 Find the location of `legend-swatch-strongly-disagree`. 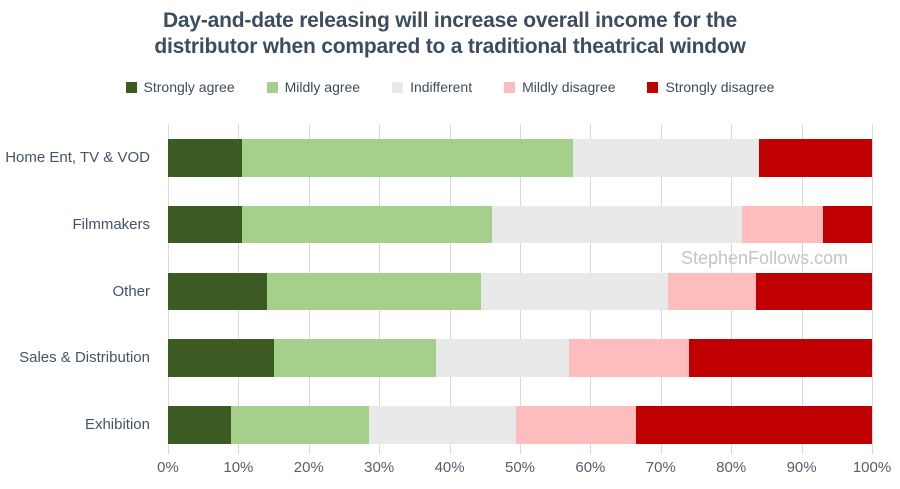

legend-swatch-strongly-disagree is located at coordinates (653, 87).